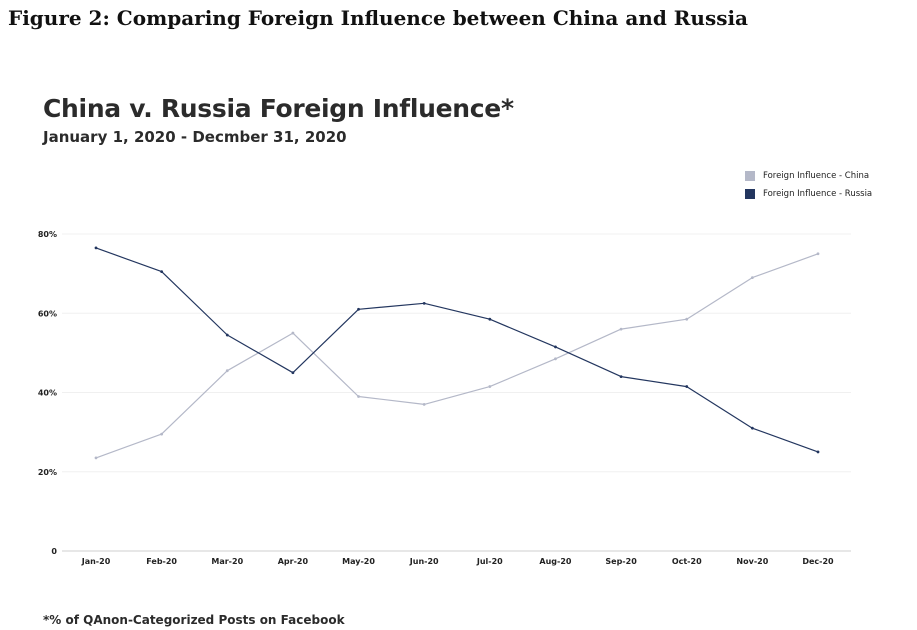 The height and width of the screenshot is (630, 917). Describe the element at coordinates (293, 561) in the screenshot. I see `x-tick-label: Apr-20` at that location.